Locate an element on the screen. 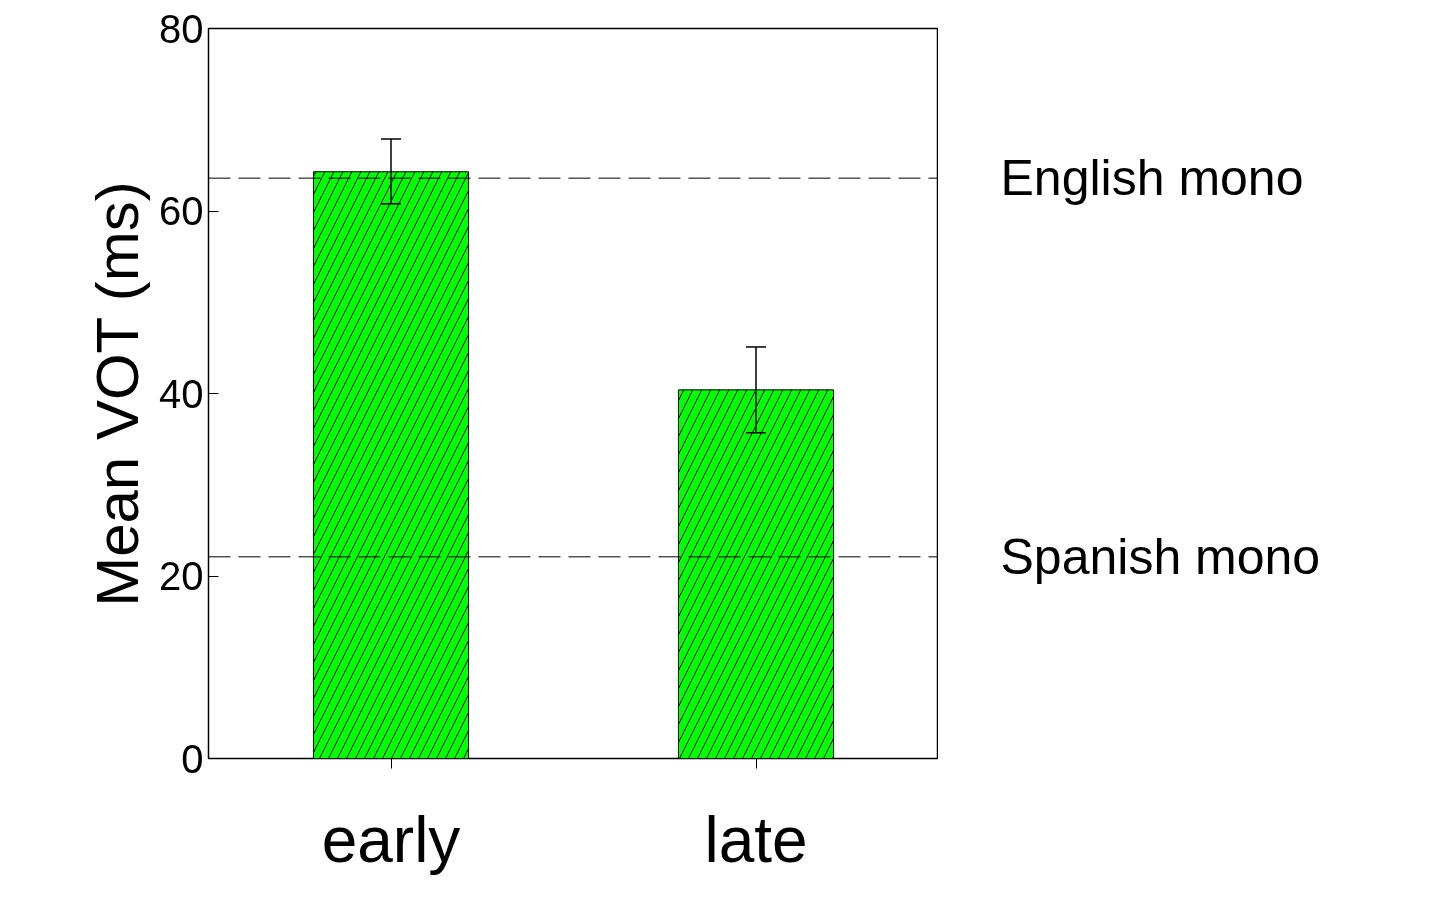  y-tick-label: 0 is located at coordinates (192, 758).